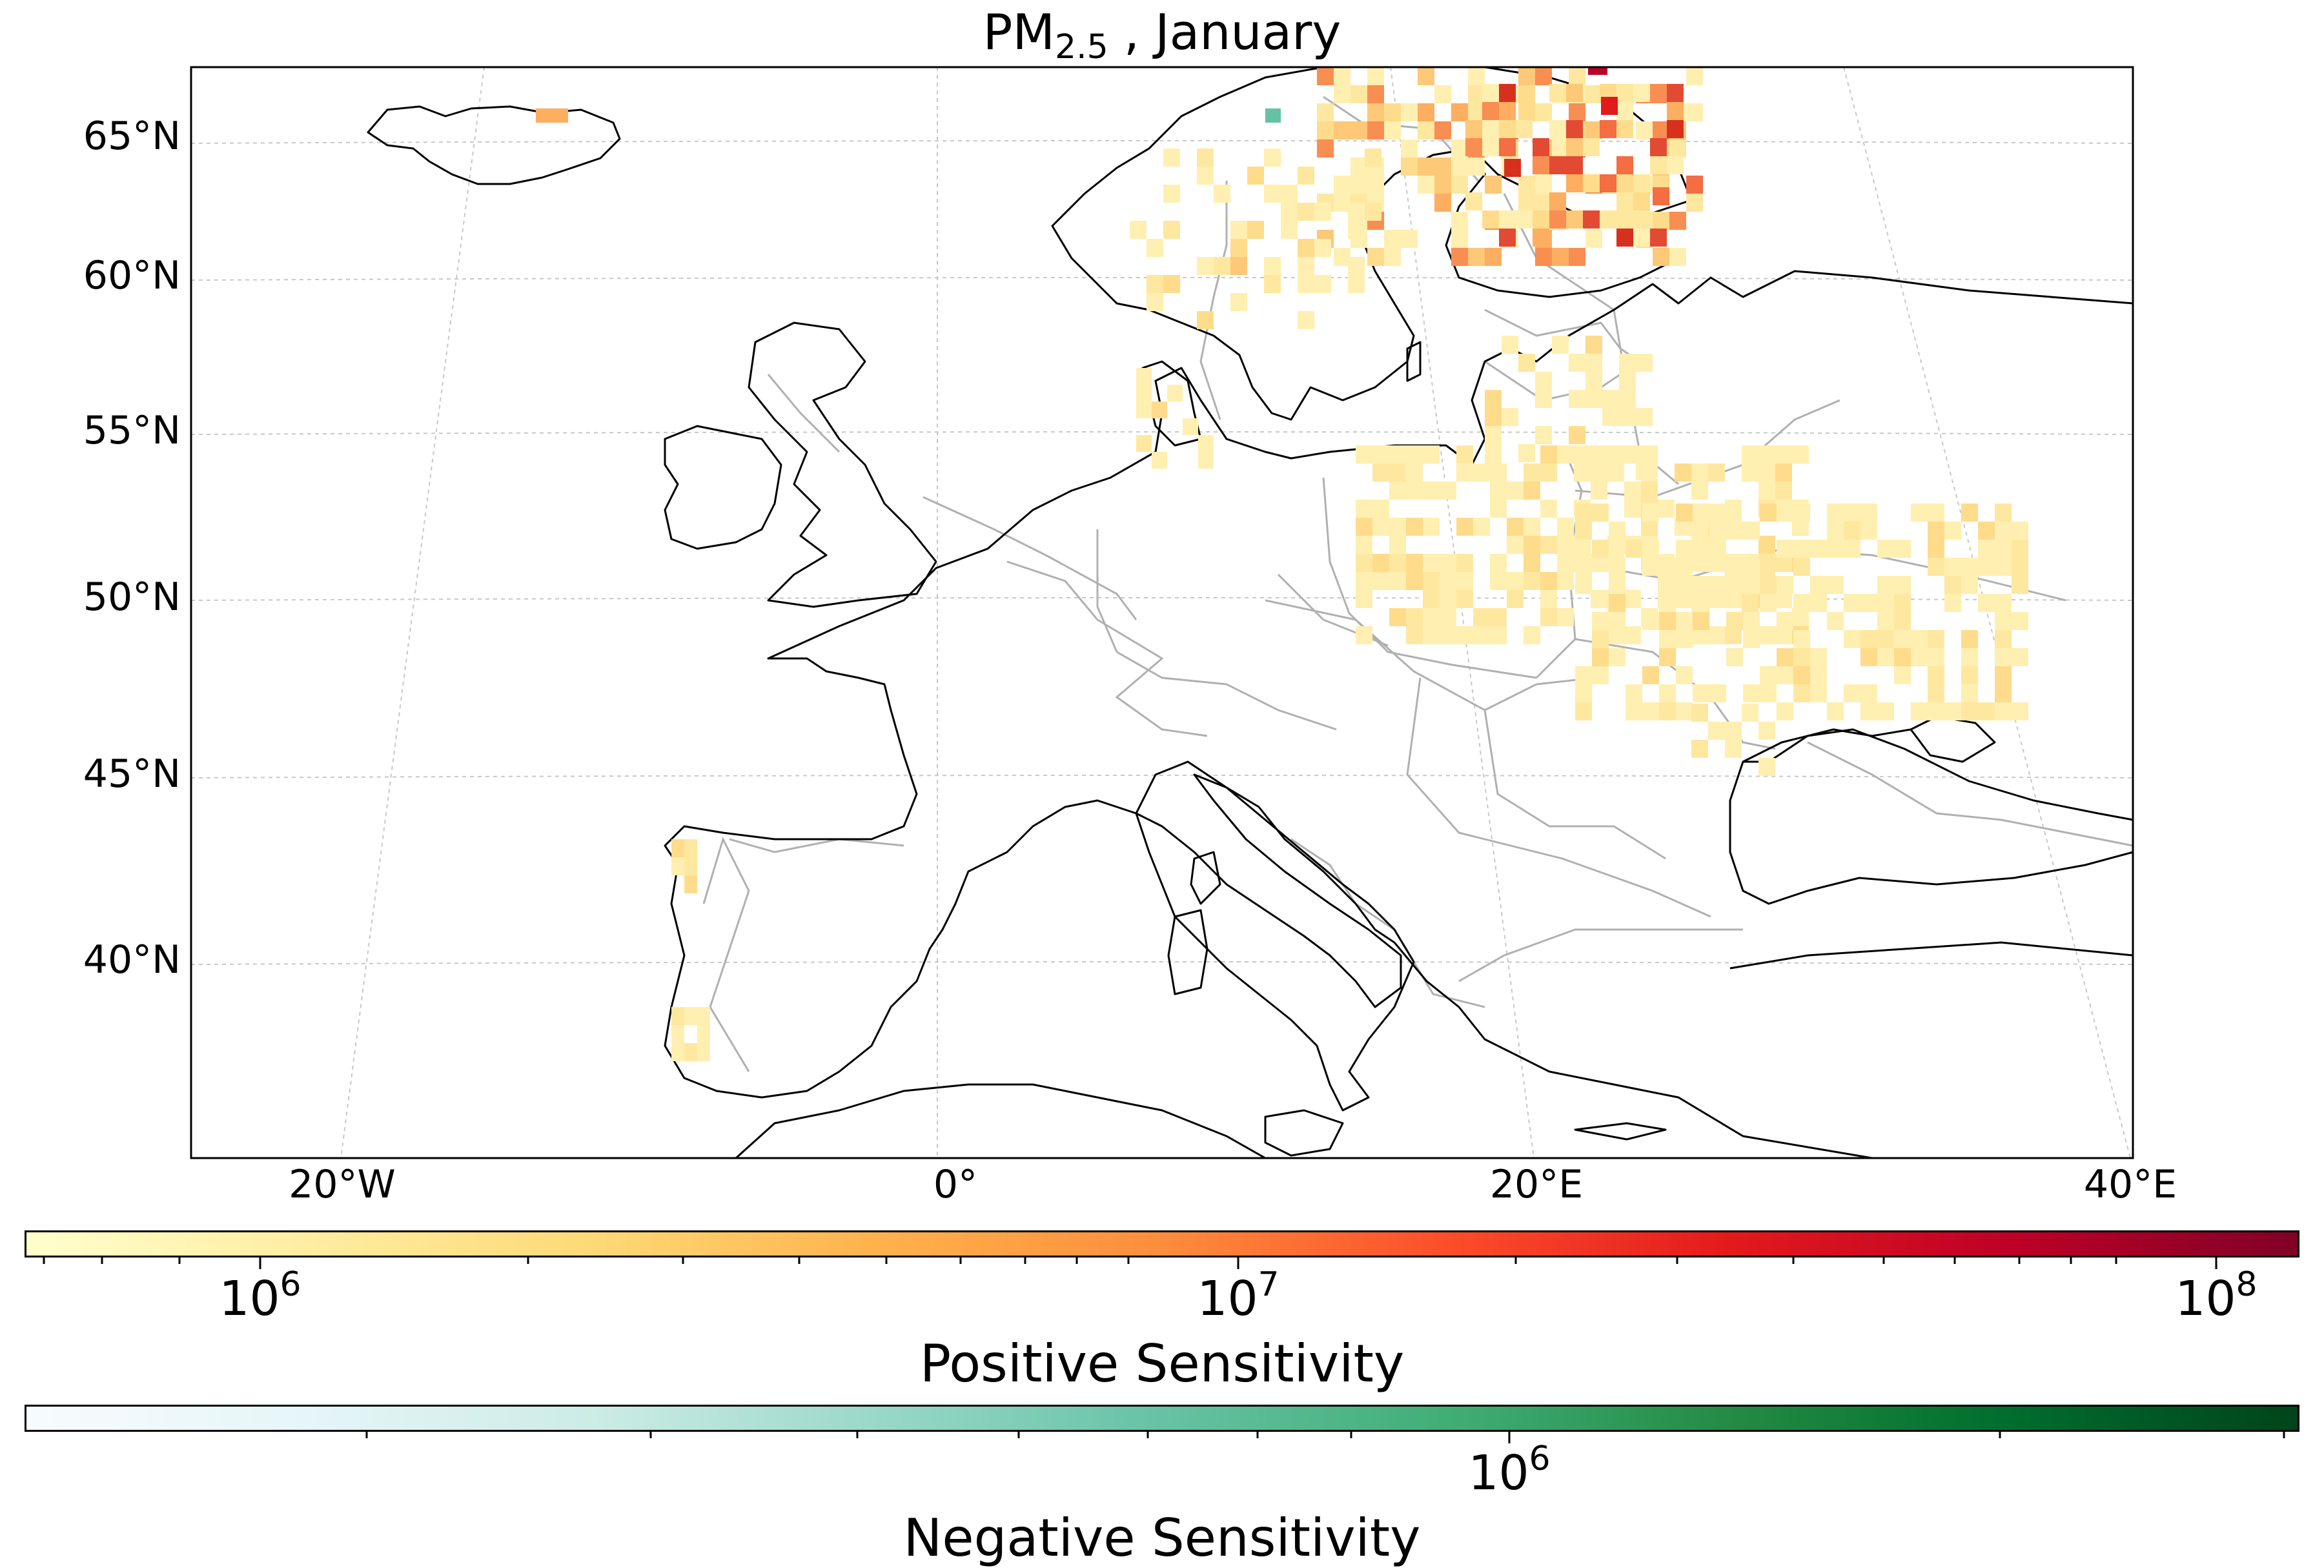 This screenshot has height=1568, width=2324. Describe the element at coordinates (842, 464) in the screenshot. I see `great-britain` at that location.